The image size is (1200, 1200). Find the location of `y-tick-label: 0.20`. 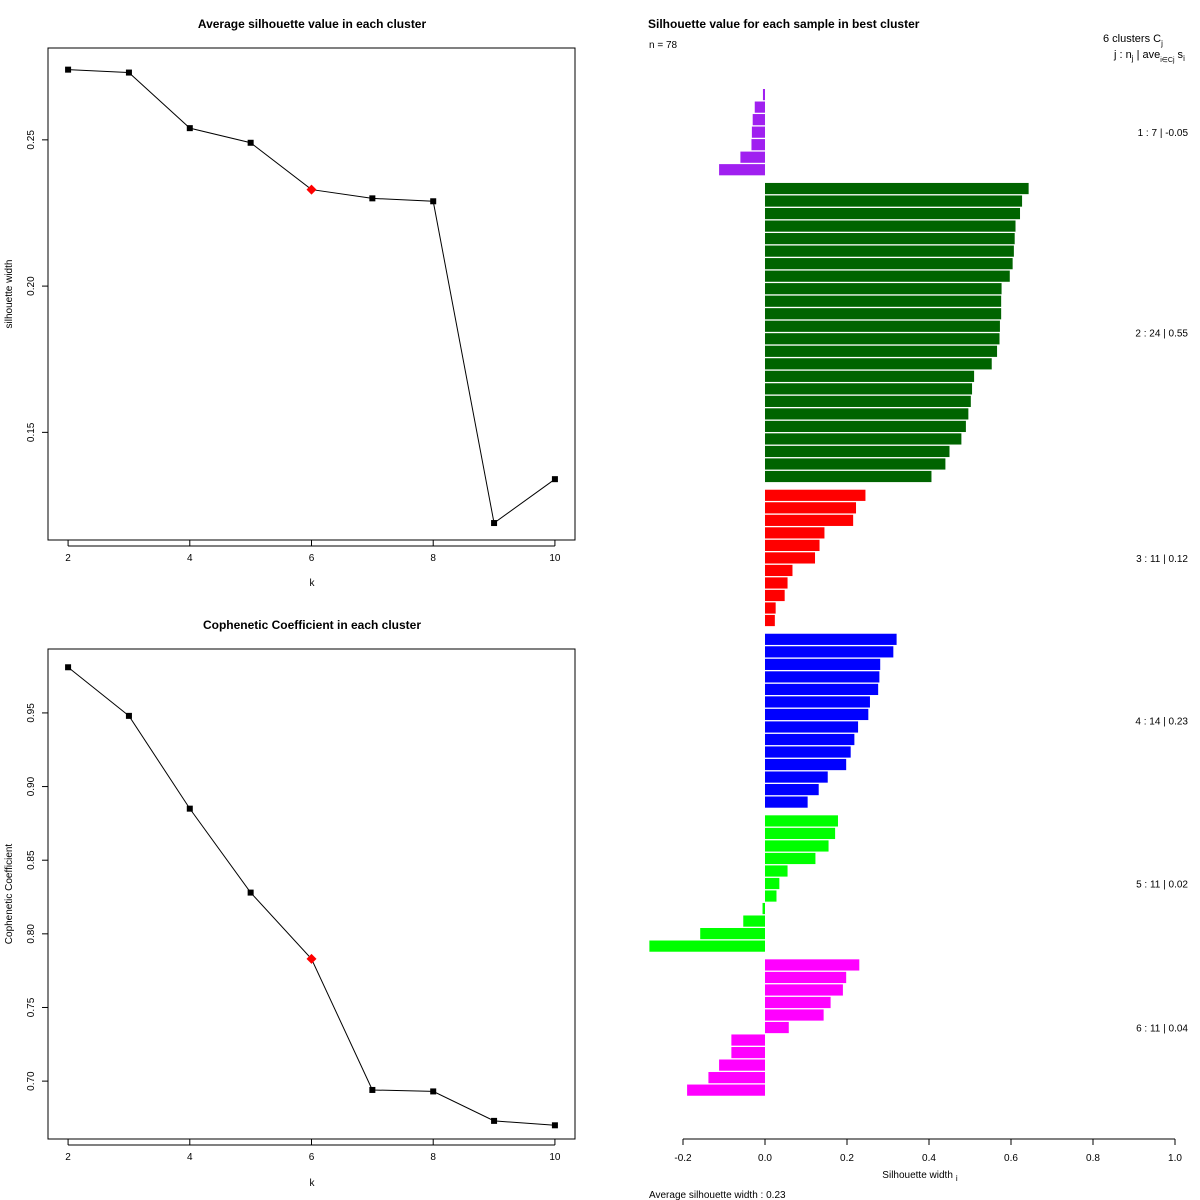

y-tick-label: 0.20 is located at coordinates (31, 286).